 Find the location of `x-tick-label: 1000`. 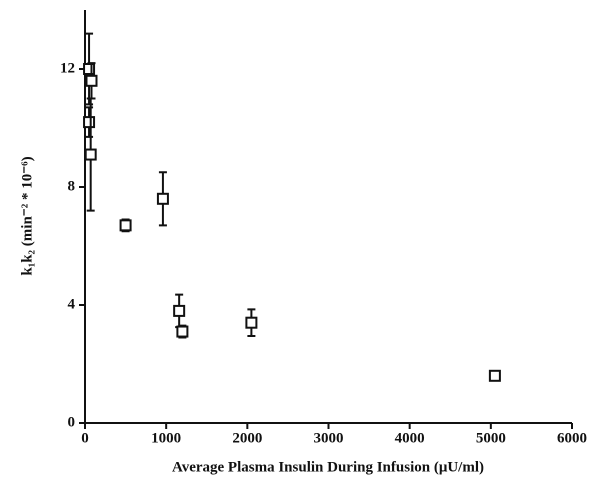

x-tick-label: 1000 is located at coordinates (166, 438).